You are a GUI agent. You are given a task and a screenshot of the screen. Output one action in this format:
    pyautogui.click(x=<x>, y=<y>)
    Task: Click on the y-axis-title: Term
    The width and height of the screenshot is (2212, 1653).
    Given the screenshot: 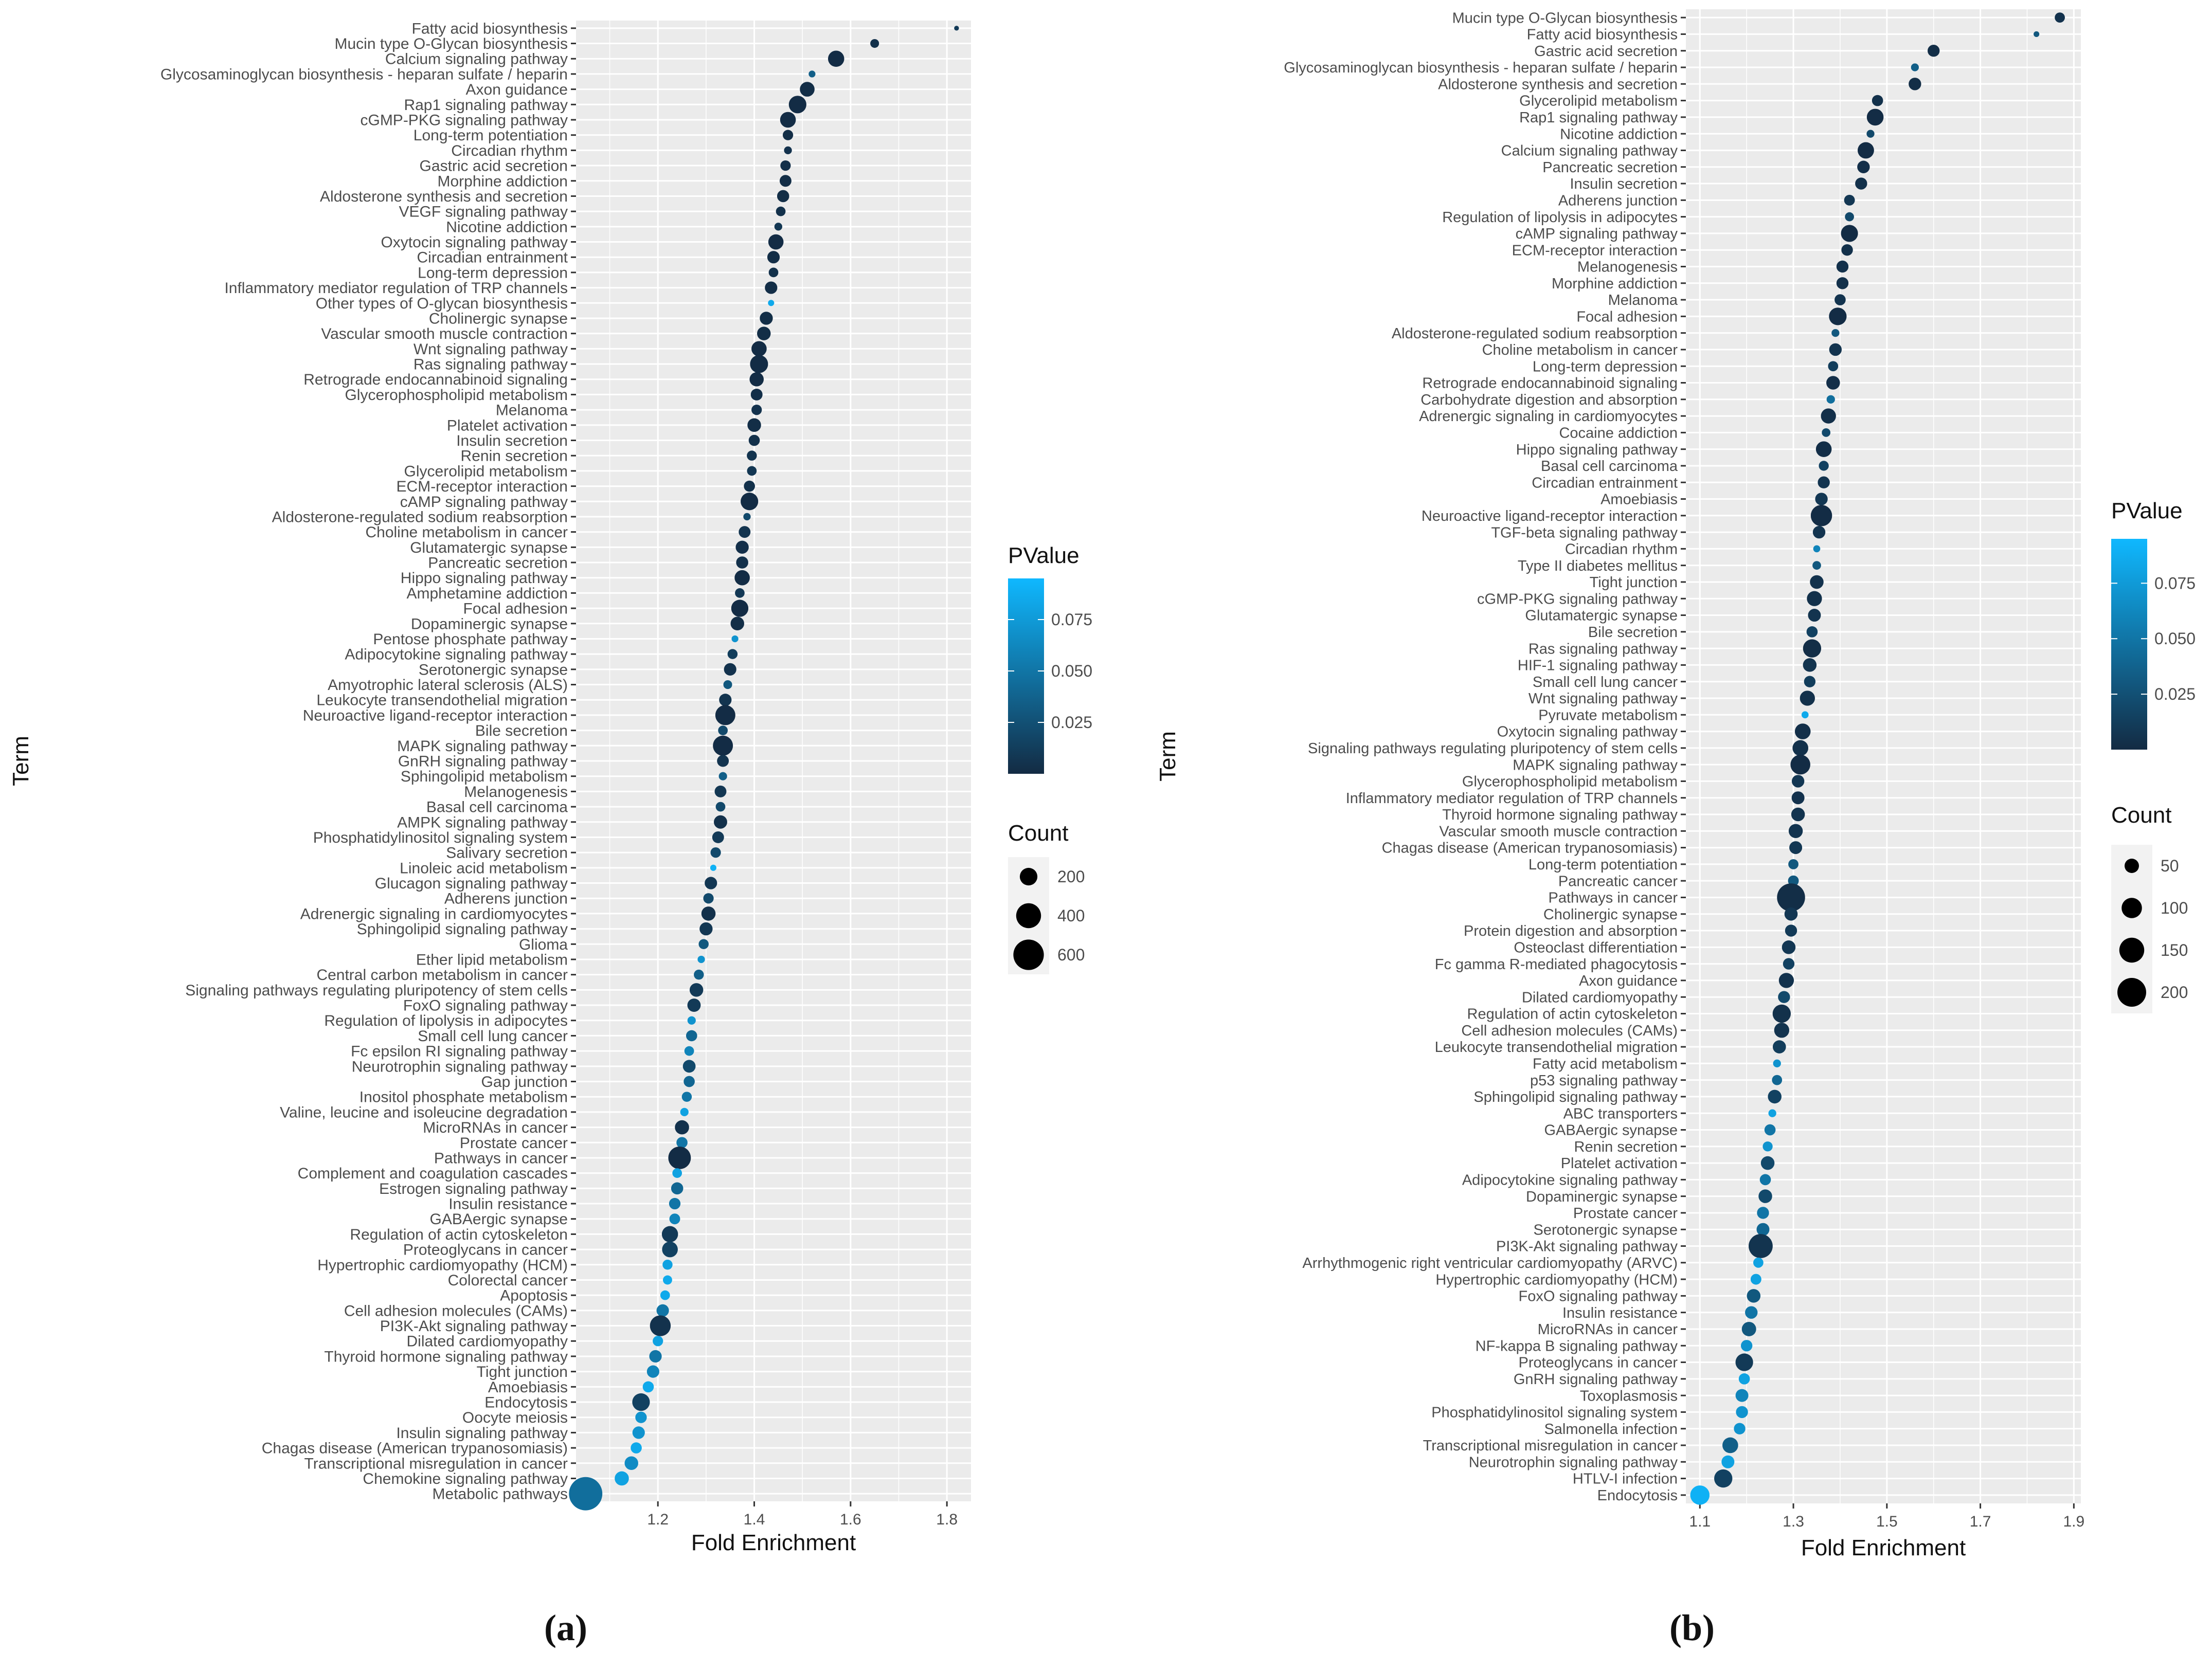 What is the action you would take?
    pyautogui.click(x=20, y=761)
    